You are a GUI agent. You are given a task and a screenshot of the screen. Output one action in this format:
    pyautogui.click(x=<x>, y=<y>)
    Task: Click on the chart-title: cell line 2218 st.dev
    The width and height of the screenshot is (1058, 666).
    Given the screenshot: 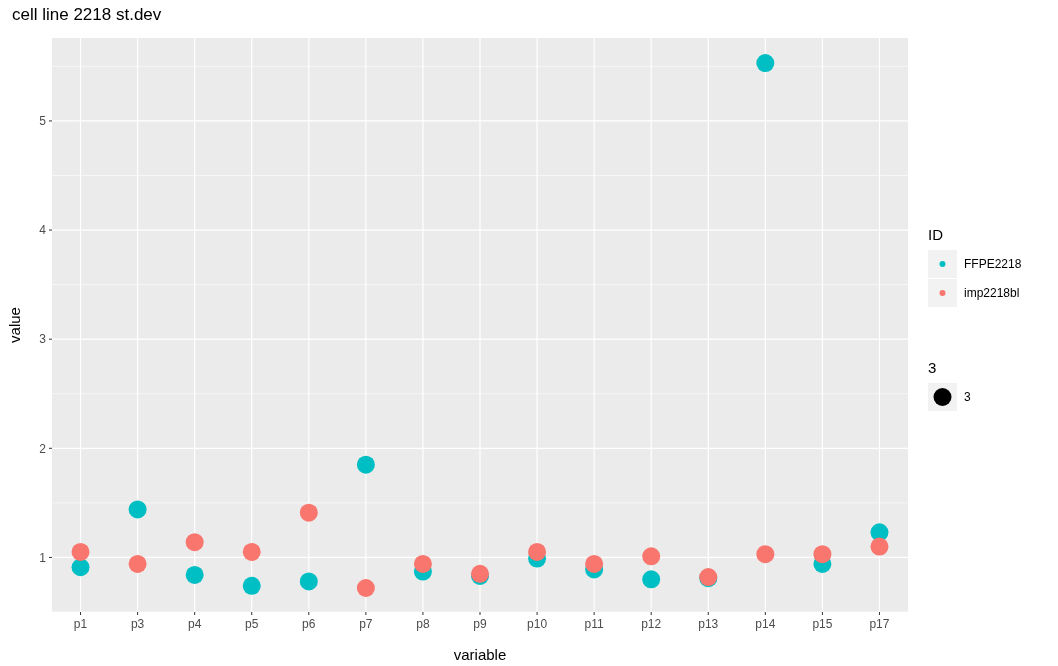 What is the action you would take?
    pyautogui.click(x=87, y=14)
    